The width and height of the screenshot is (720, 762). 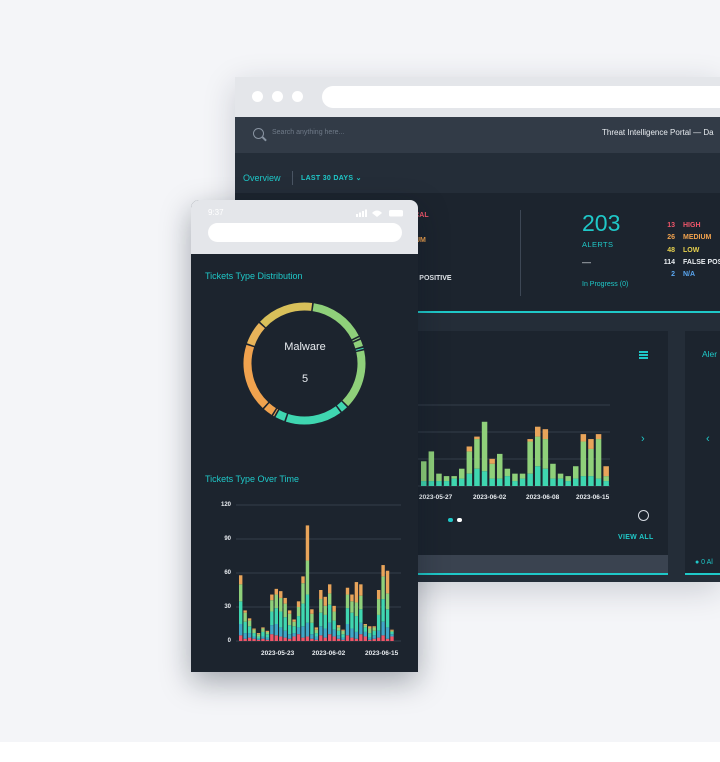 What do you see at coordinates (601, 223) in the screenshot?
I see `alerts-count: 203` at bounding box center [601, 223].